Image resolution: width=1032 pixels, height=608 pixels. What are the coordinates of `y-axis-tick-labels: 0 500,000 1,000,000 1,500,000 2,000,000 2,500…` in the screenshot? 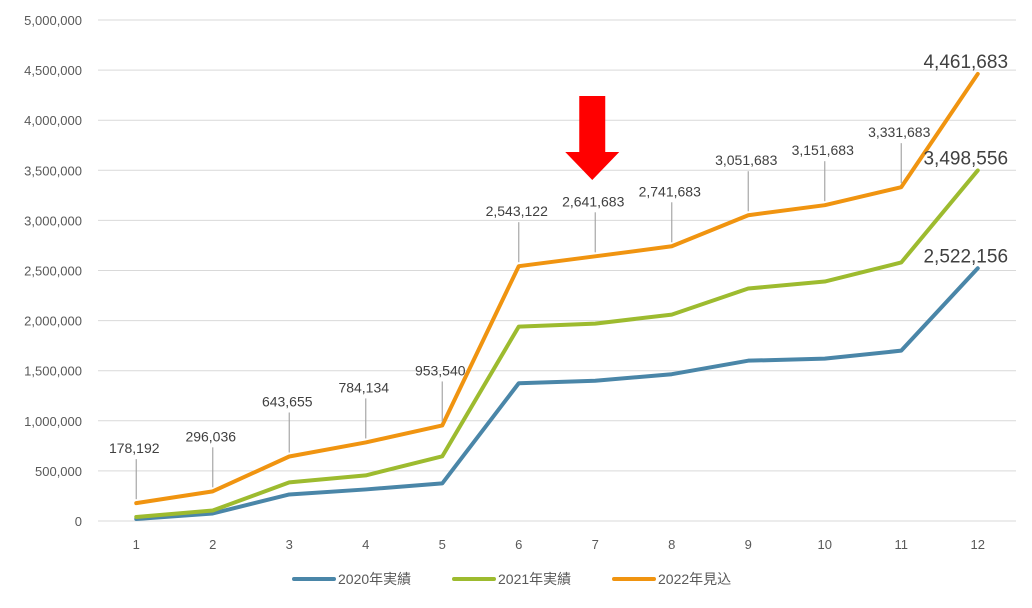 It's located at (53, 271).